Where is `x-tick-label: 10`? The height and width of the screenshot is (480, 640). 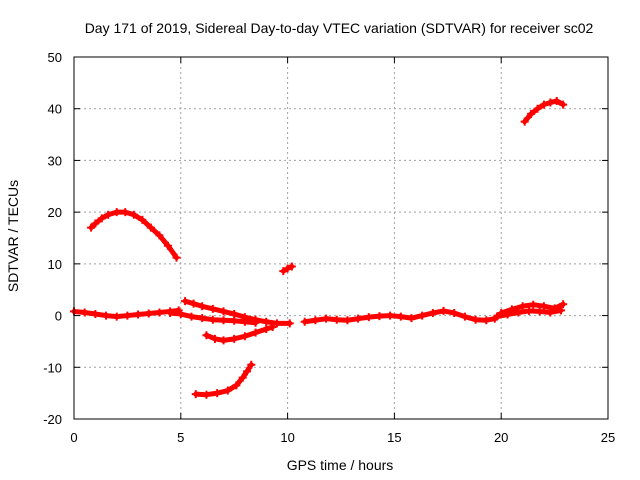
x-tick-label: 10 is located at coordinates (287, 437).